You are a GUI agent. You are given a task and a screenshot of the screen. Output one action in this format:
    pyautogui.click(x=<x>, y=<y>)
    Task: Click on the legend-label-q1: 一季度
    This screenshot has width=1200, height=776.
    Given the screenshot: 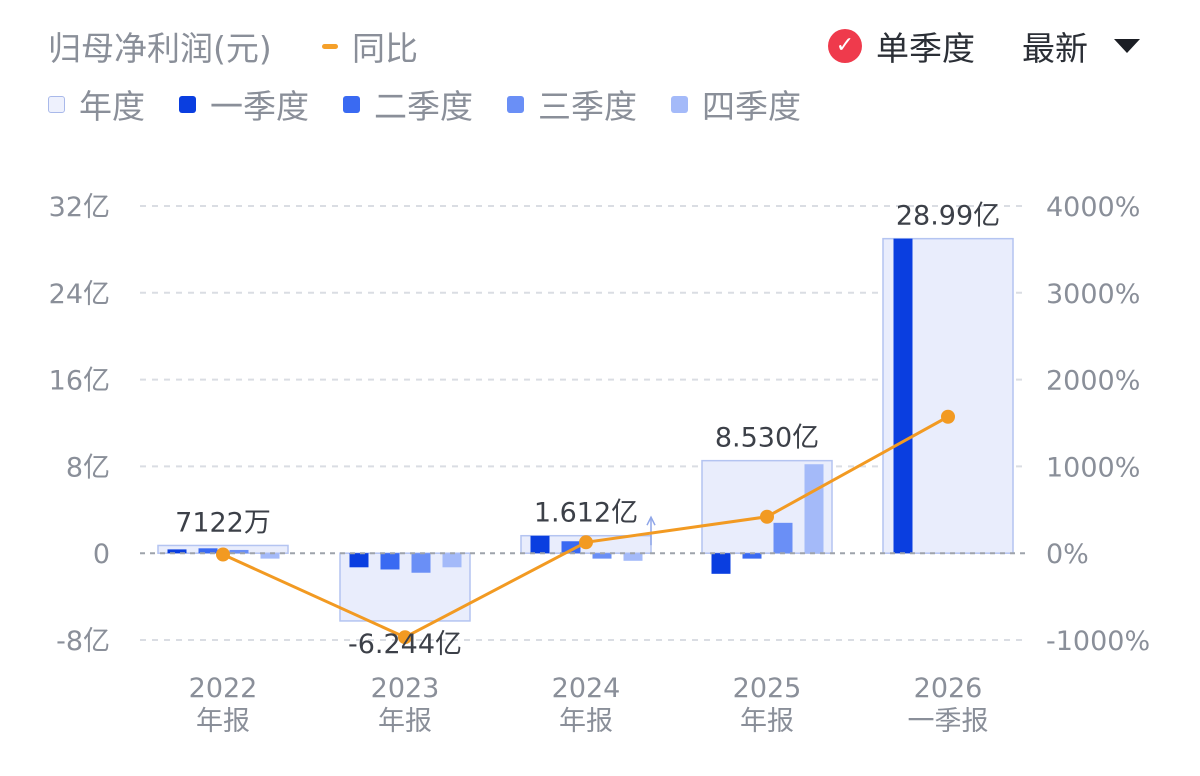 What is the action you would take?
    pyautogui.click(x=259, y=106)
    